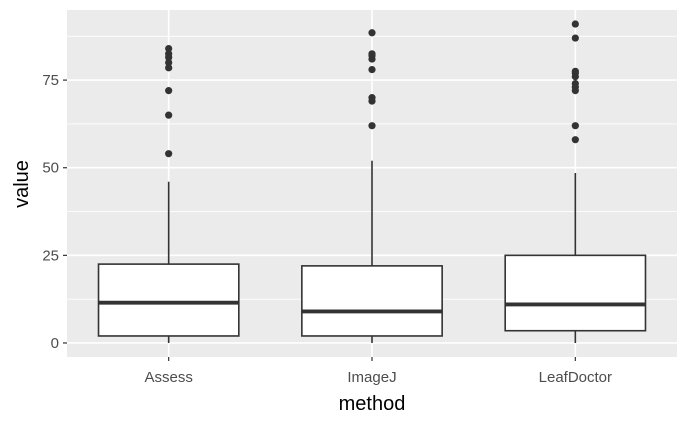 Image resolution: width=687 pixels, height=424 pixels. Describe the element at coordinates (372, 404) in the screenshot. I see `x-axis-title: method` at that location.